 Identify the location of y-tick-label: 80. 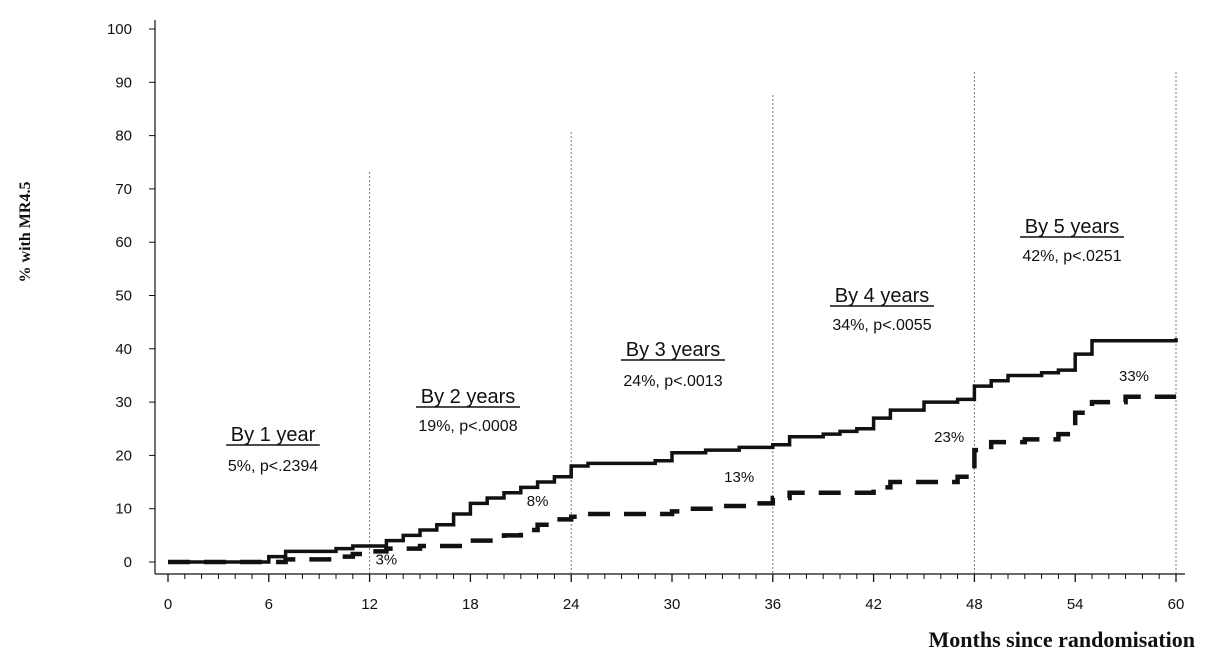
(123, 136).